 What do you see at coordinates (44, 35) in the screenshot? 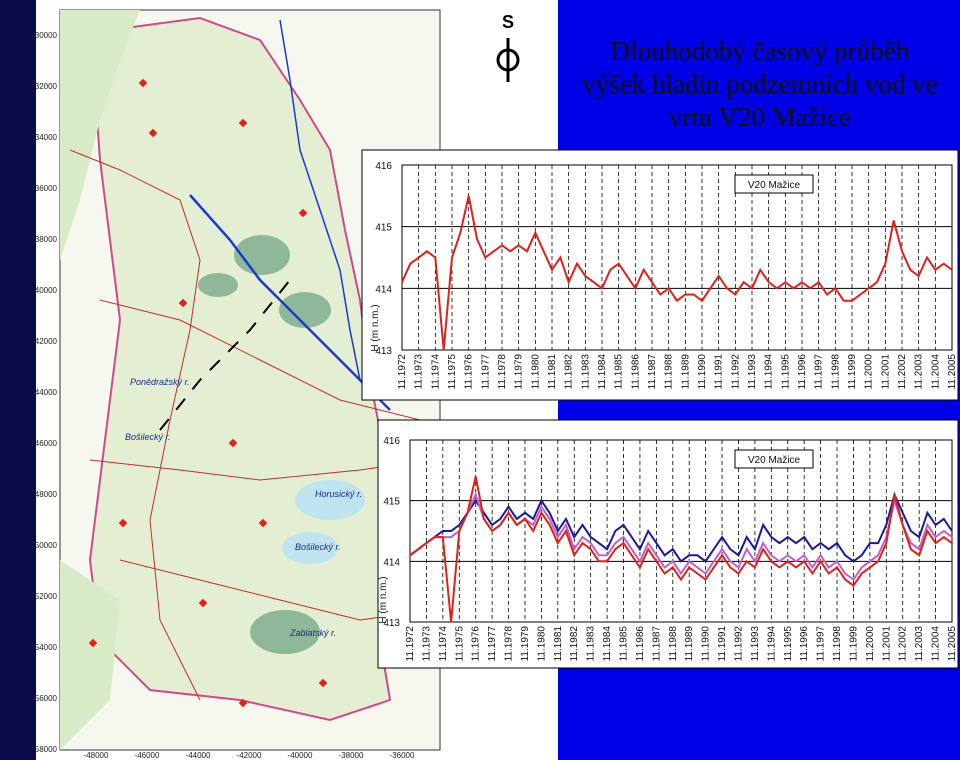
I see `map-coord-label: -30000` at bounding box center [44, 35].